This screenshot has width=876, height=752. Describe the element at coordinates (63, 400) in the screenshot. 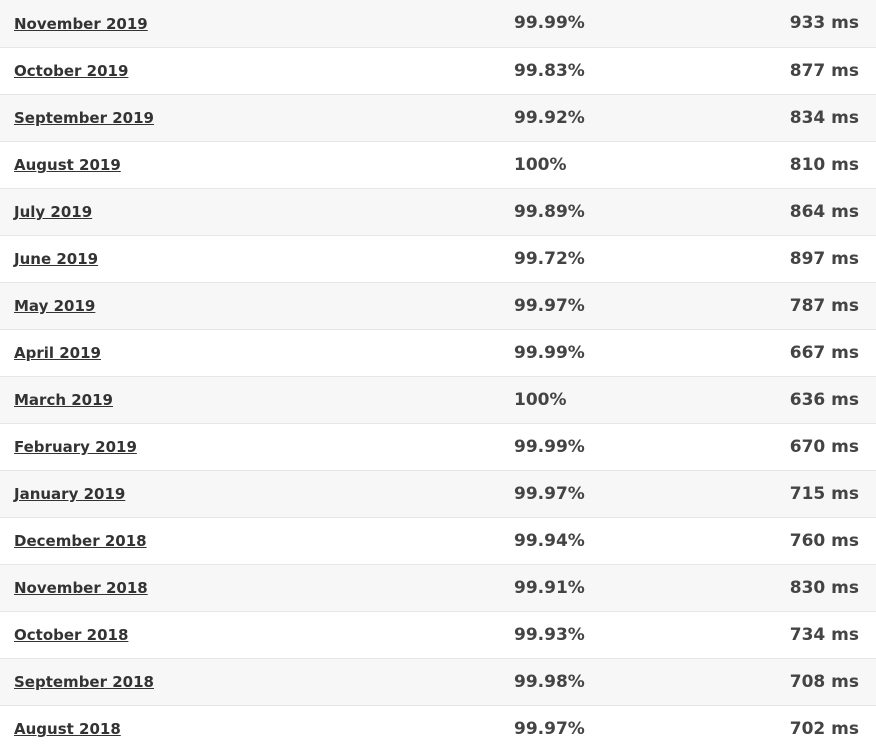

I see `month-link: March 2019` at that location.